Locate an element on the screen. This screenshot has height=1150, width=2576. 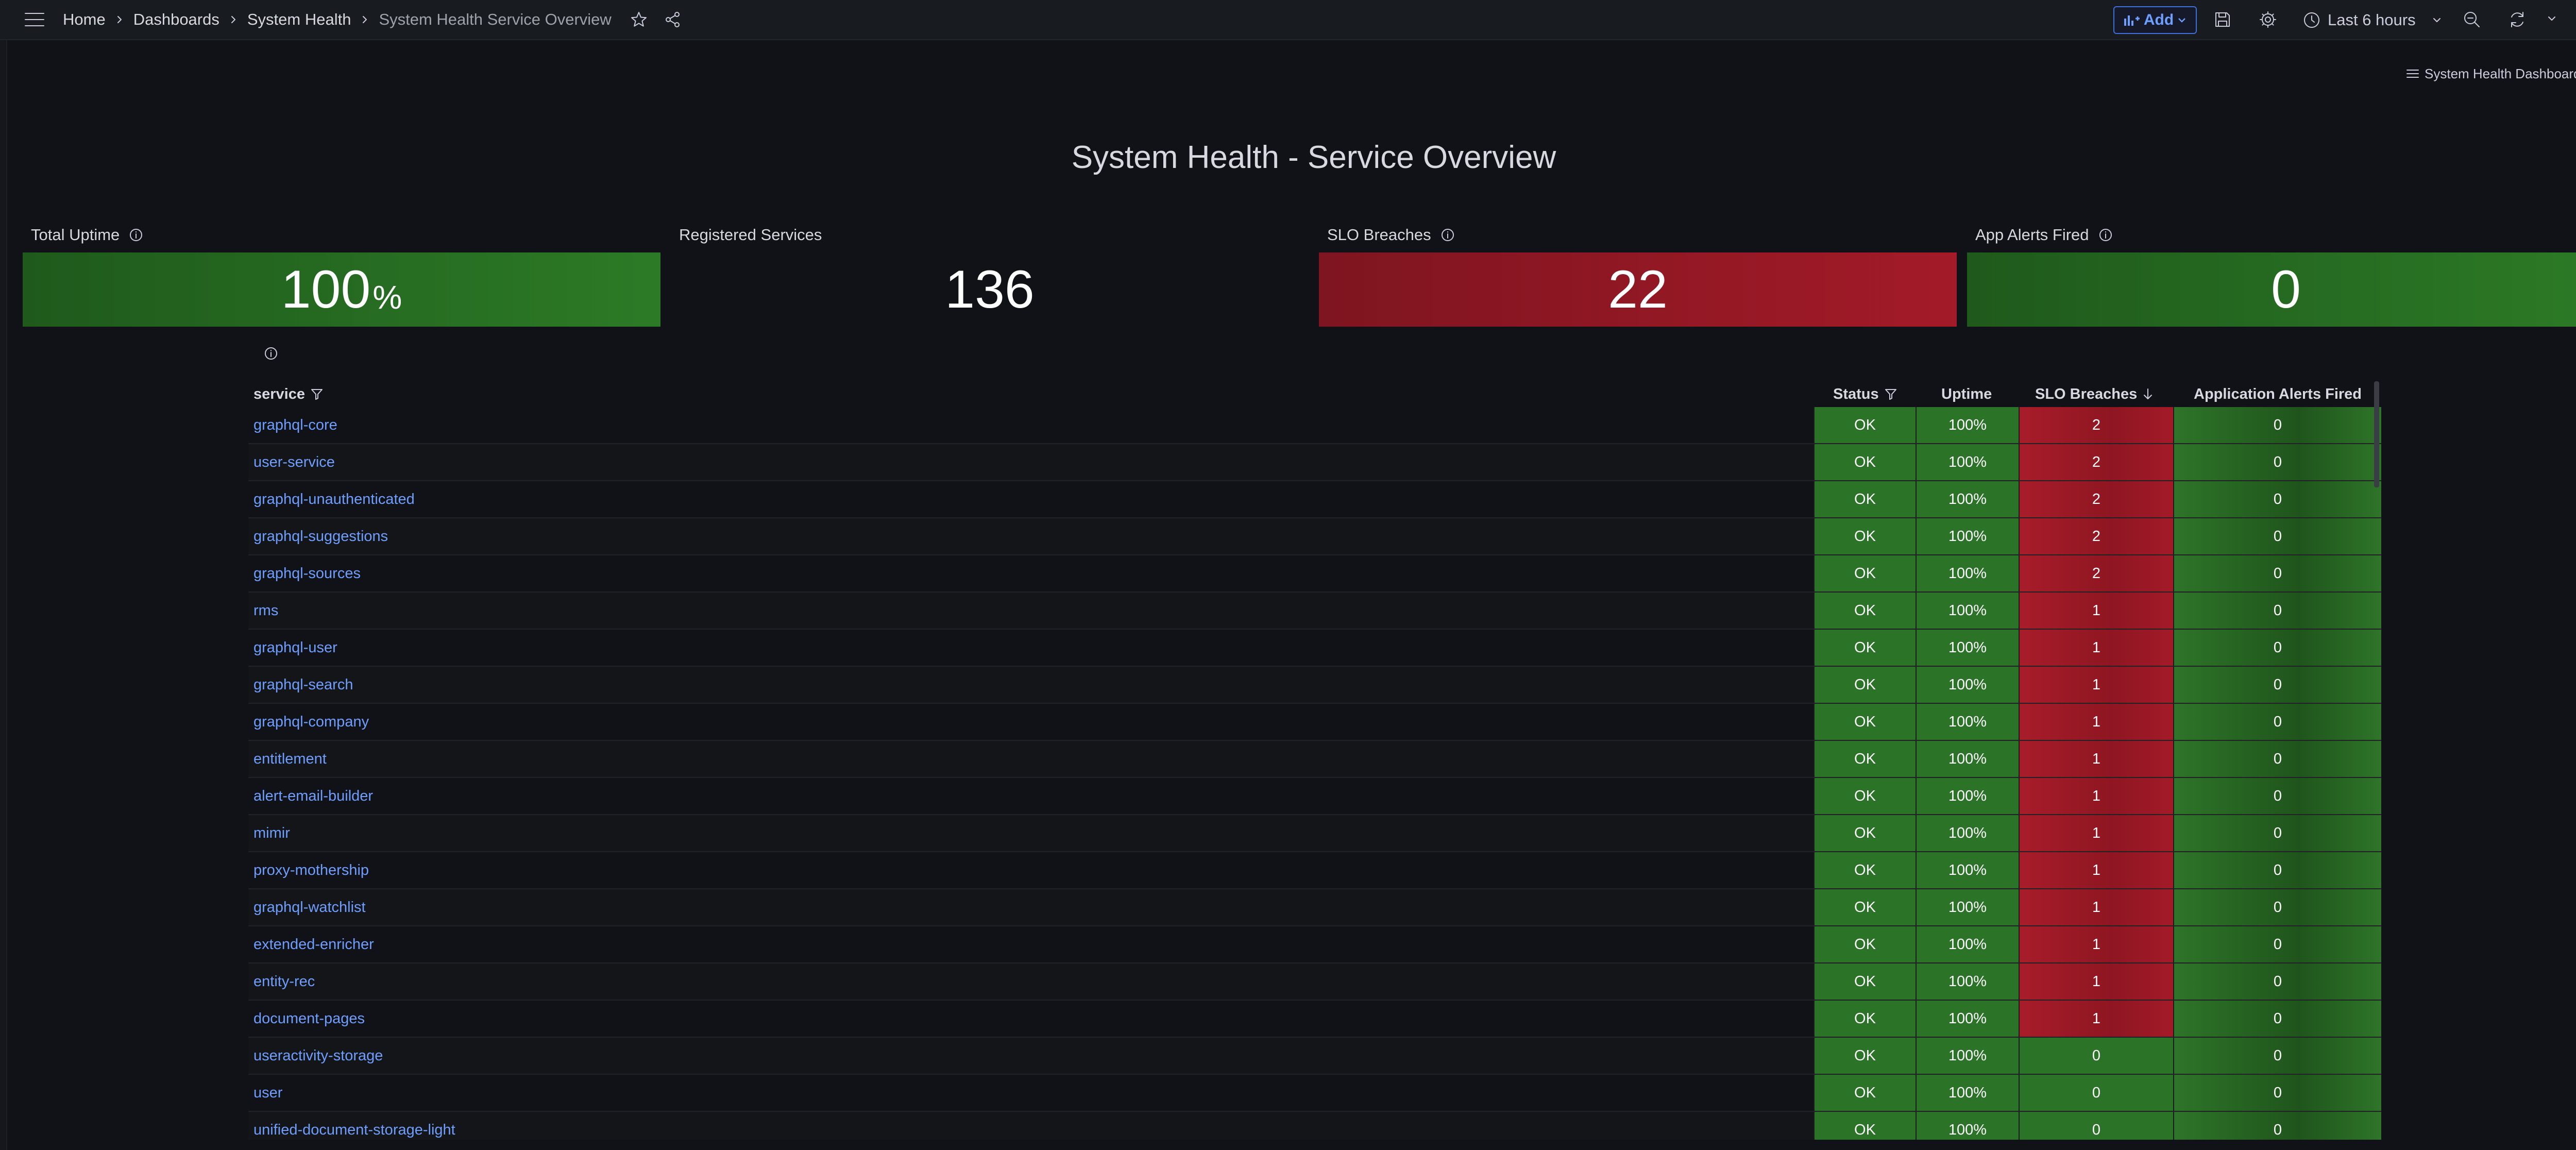
service-link: alert-email-builder is located at coordinates (313, 795).